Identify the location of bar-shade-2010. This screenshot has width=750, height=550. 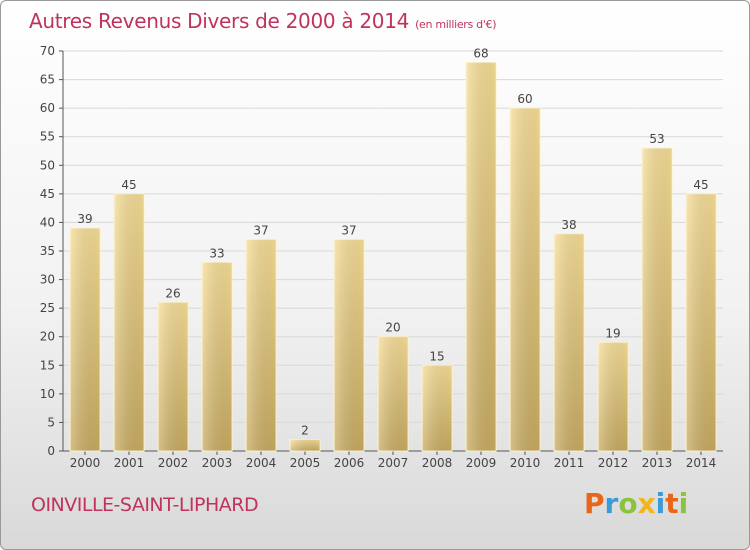
(525, 280).